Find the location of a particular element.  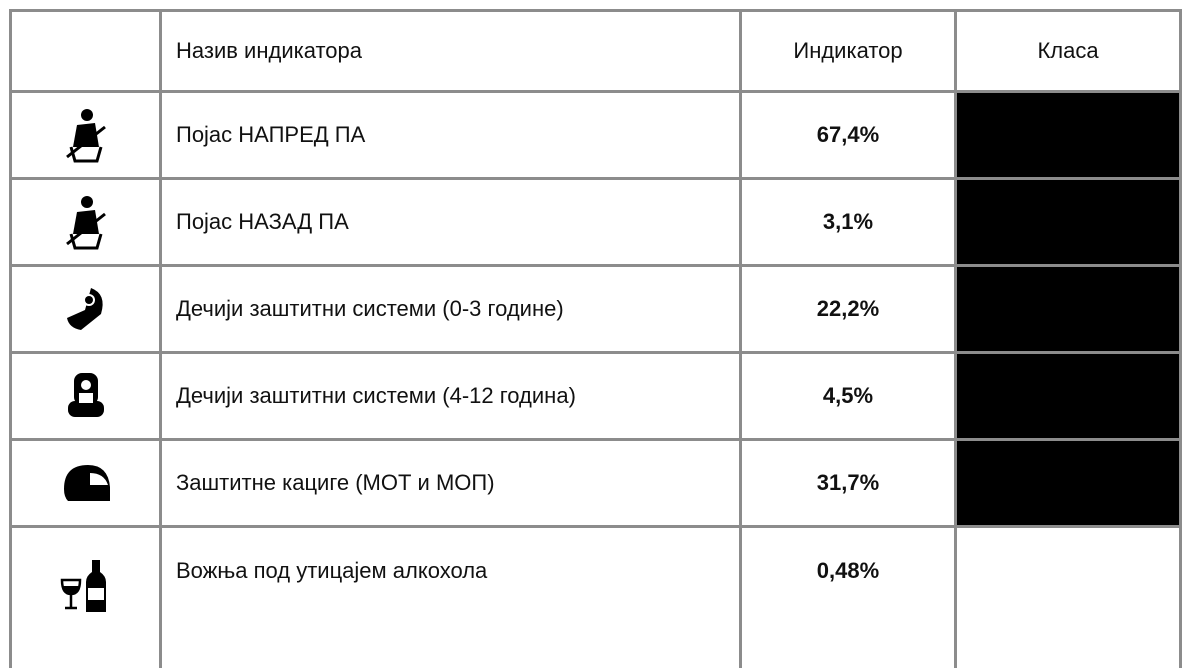

indicator-name: Појас НАПРЕД ПА is located at coordinates (451, 135).